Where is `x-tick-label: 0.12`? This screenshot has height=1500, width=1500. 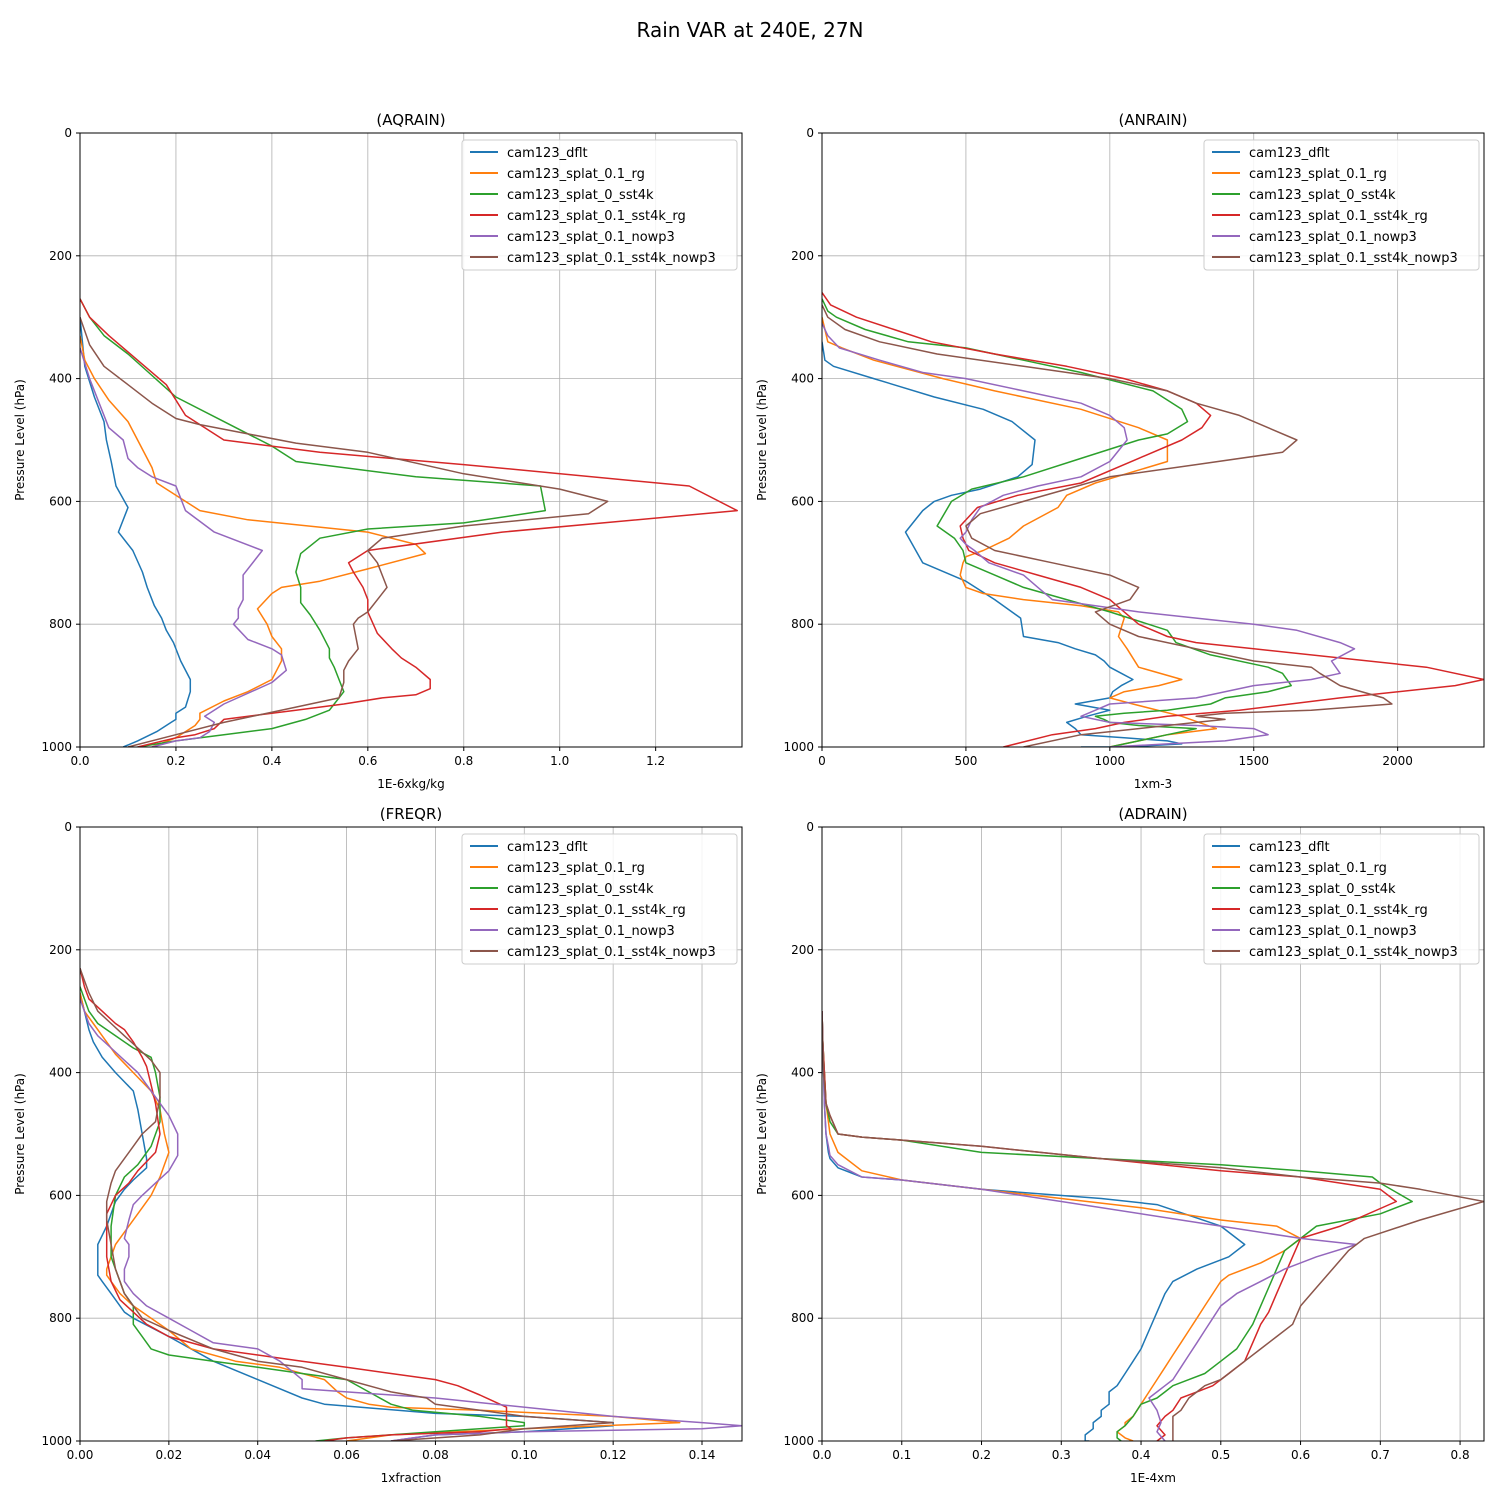
x-tick-label: 0.12 is located at coordinates (613, 1455).